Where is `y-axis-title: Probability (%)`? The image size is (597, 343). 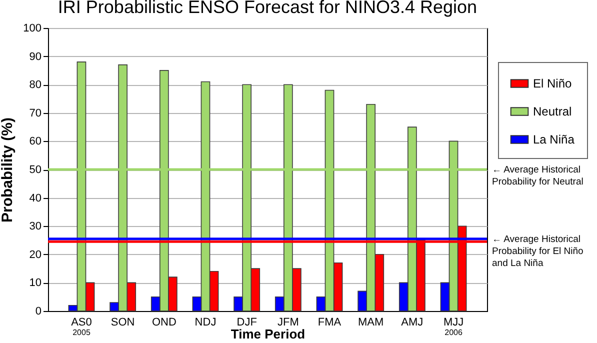
y-axis-title: Probability (%) is located at coordinates (8, 170).